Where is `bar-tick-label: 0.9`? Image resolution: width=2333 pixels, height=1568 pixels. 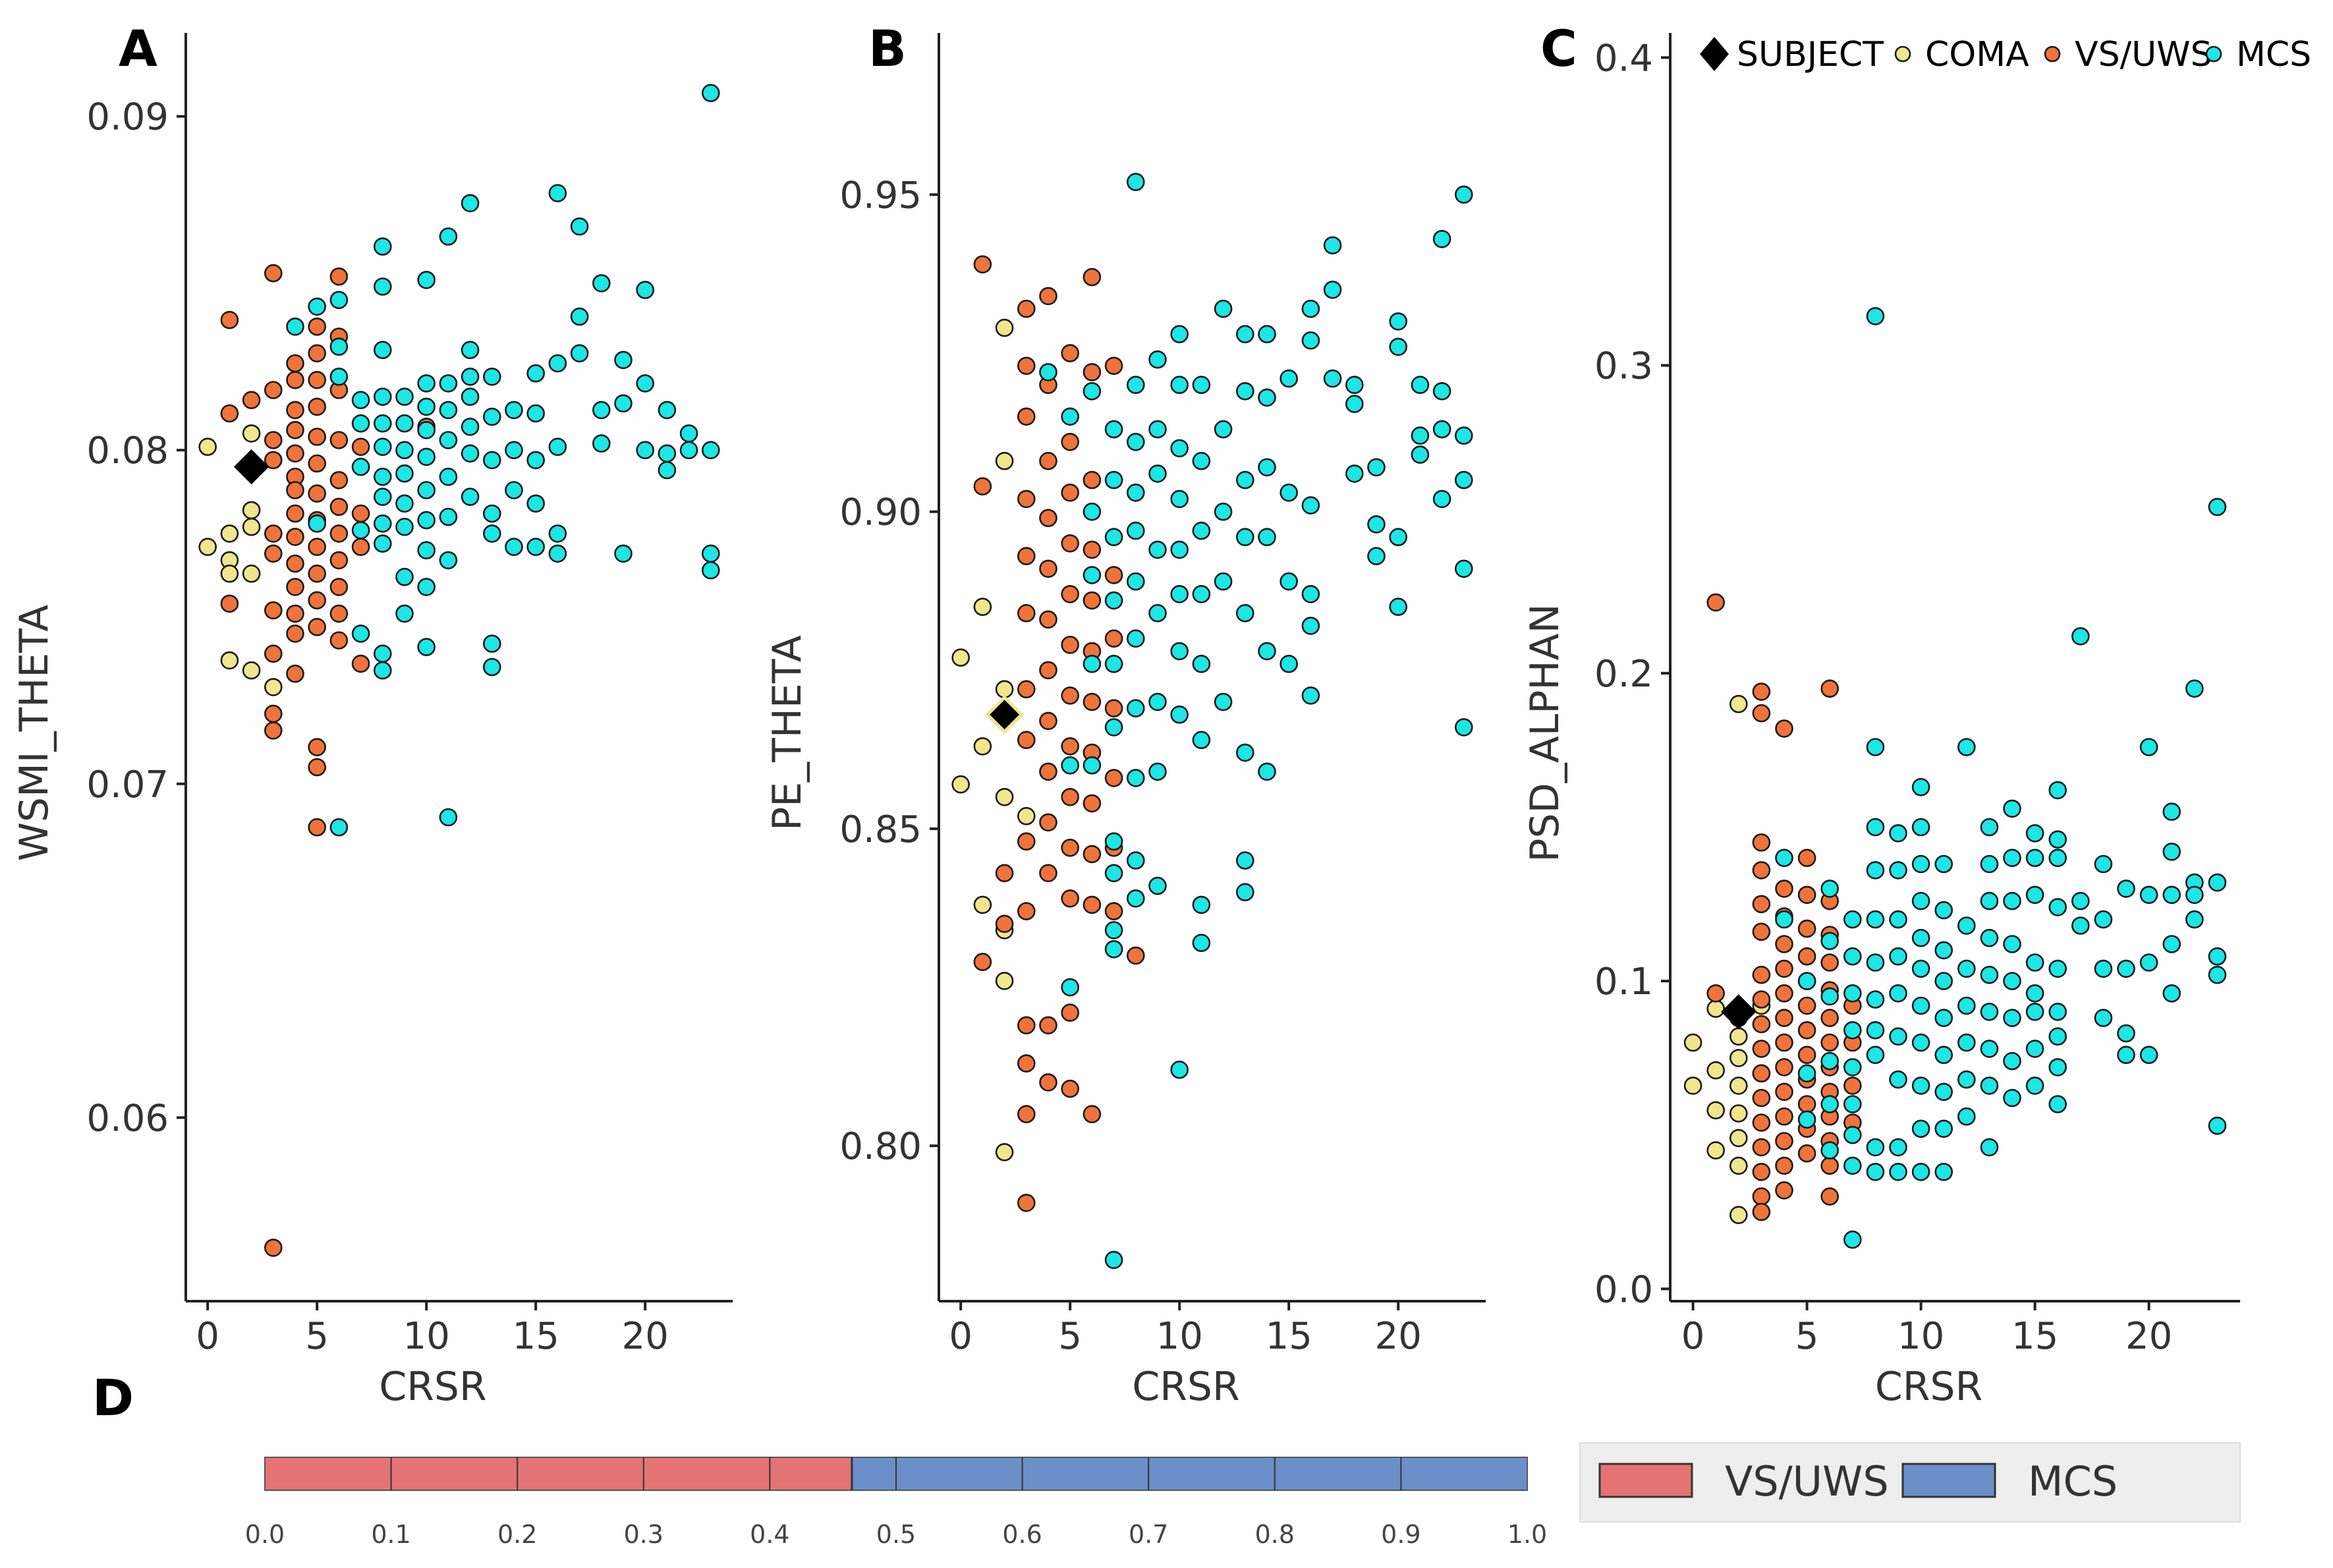 bar-tick-label: 0.9 is located at coordinates (1400, 1534).